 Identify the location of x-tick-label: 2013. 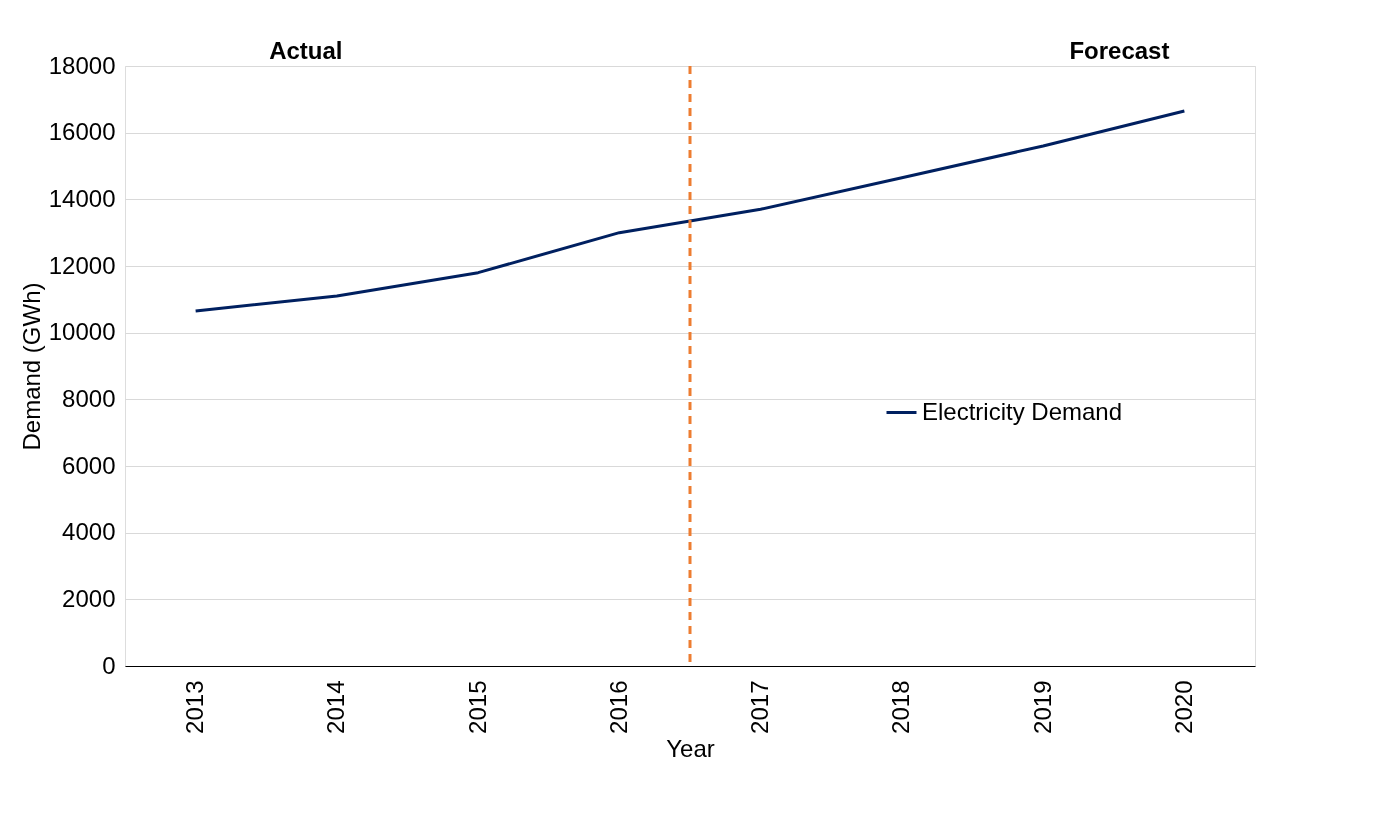
(195, 707).